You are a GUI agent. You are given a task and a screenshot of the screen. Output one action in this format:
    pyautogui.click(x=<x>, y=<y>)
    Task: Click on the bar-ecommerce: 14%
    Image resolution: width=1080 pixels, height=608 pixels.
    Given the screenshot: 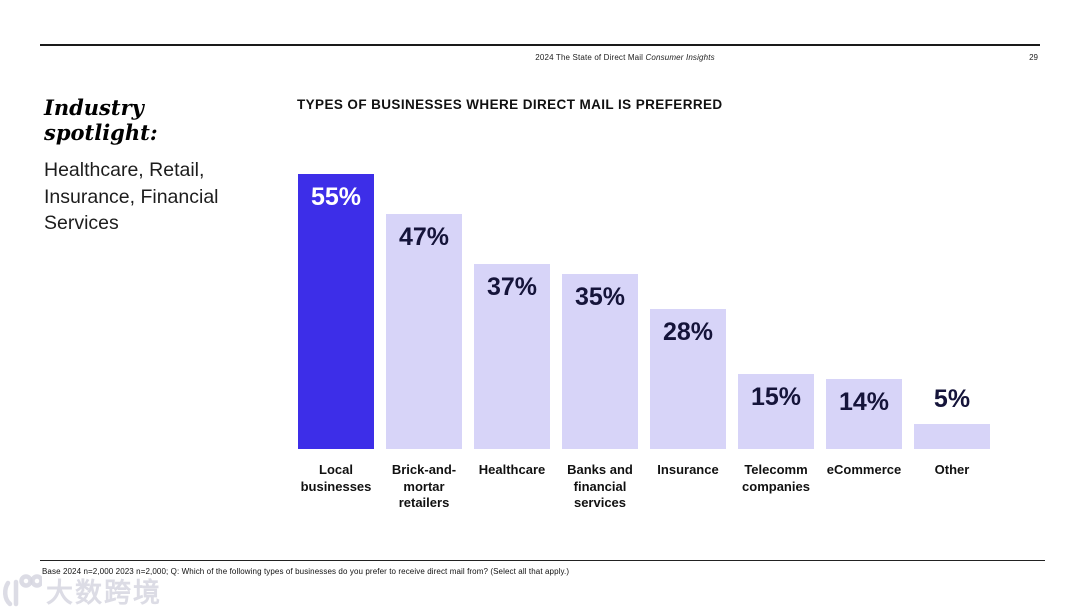 What is the action you would take?
    pyautogui.click(x=864, y=414)
    